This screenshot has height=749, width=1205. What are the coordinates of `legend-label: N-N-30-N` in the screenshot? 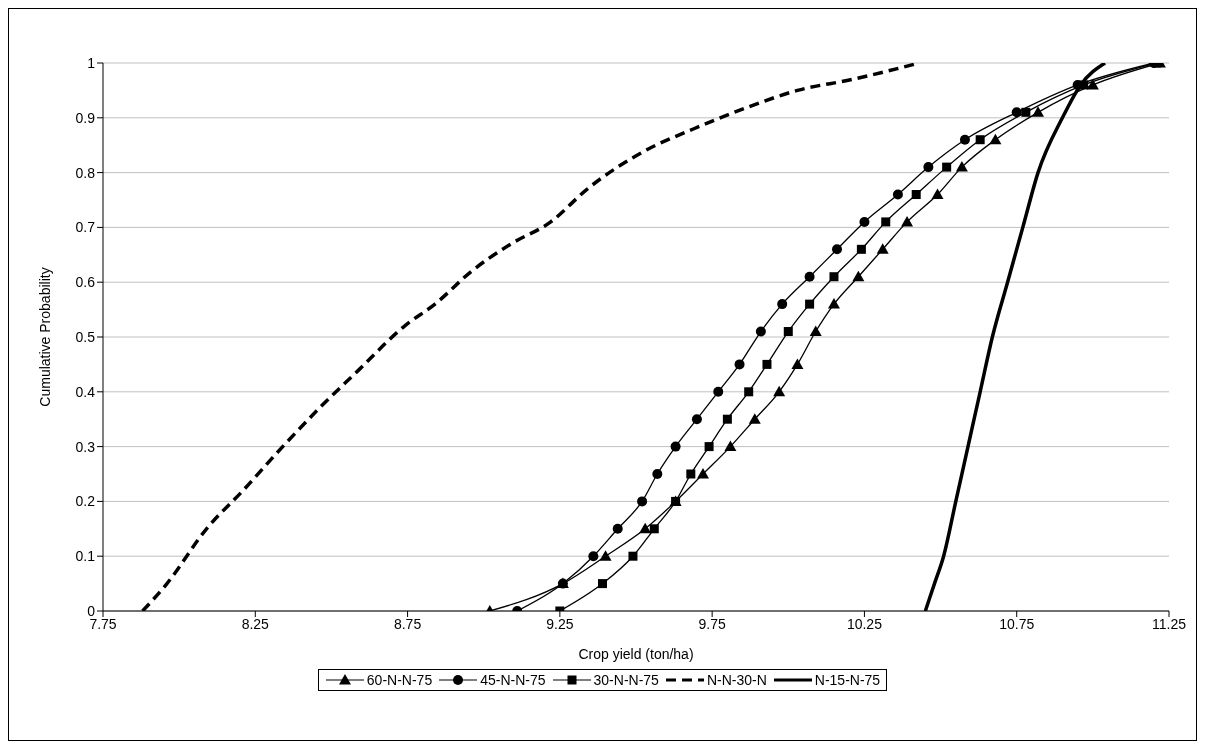 It's located at (736, 680).